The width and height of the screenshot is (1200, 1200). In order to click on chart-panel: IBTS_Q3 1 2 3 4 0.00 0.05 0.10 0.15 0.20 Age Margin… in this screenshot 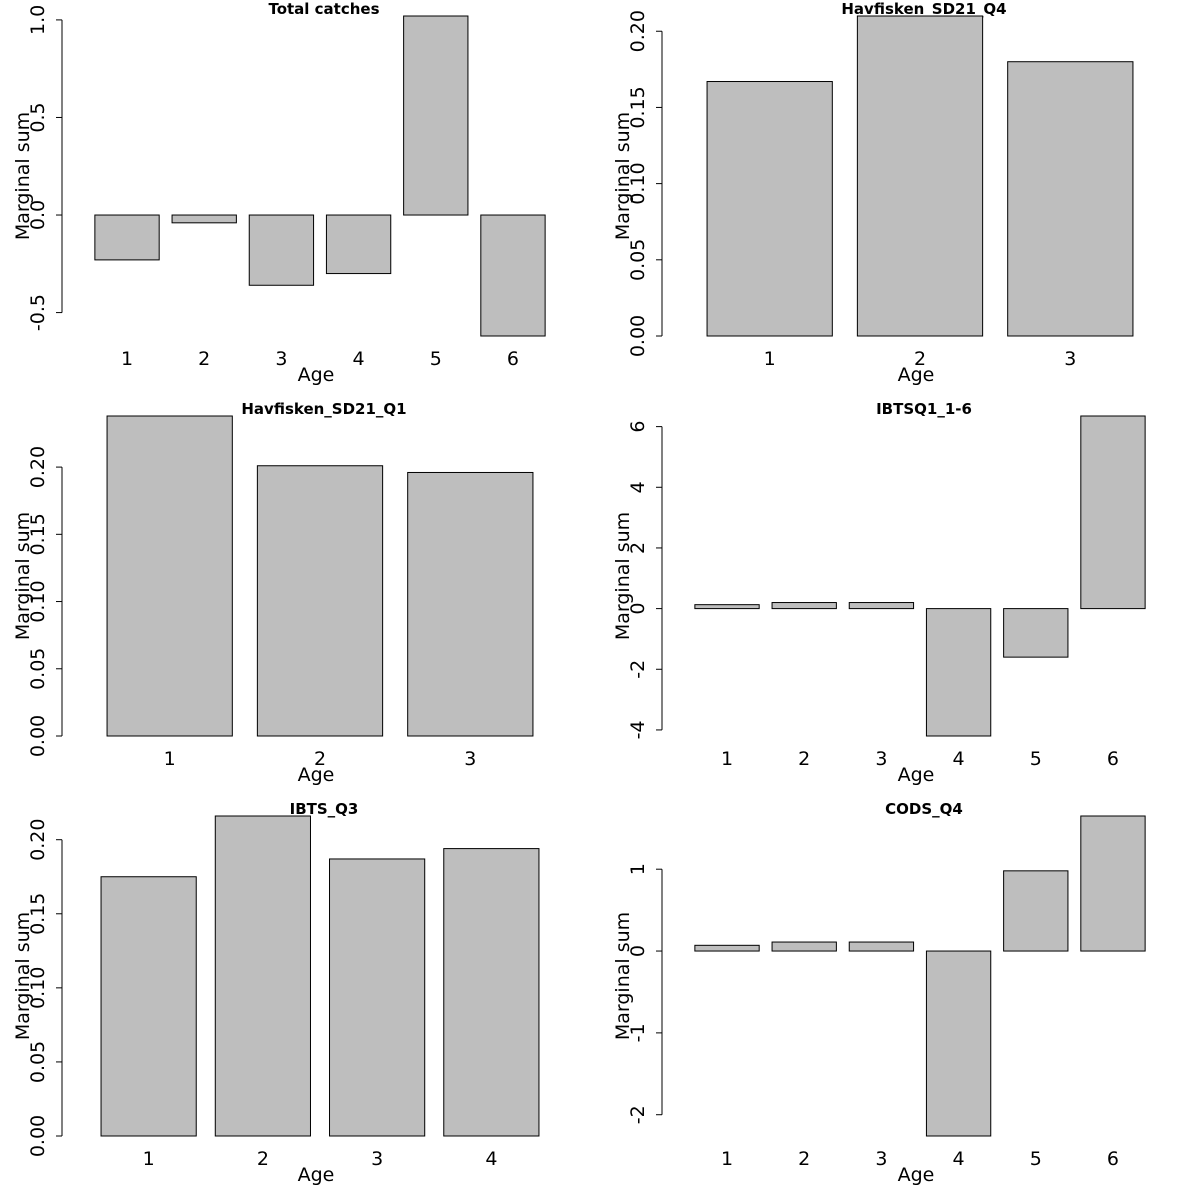, I will do `click(276, 993)`.